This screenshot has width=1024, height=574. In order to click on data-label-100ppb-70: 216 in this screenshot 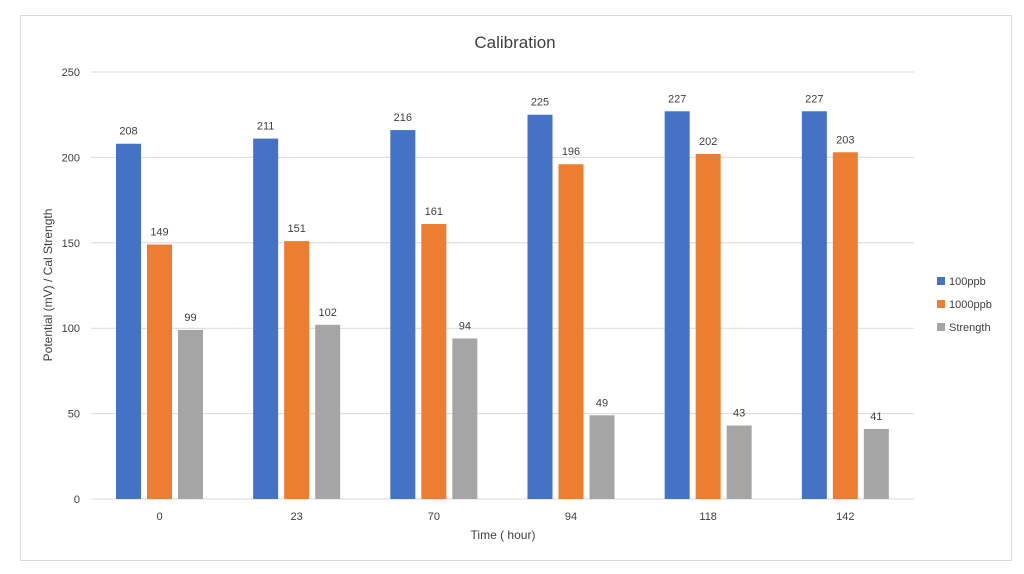, I will do `click(403, 118)`.